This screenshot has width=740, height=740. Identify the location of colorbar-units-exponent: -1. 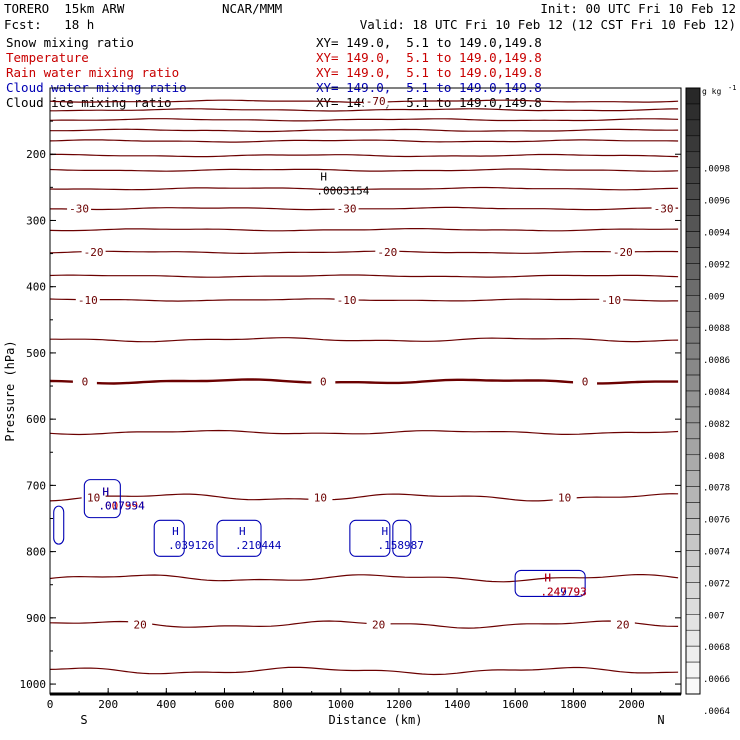
(732, 88).